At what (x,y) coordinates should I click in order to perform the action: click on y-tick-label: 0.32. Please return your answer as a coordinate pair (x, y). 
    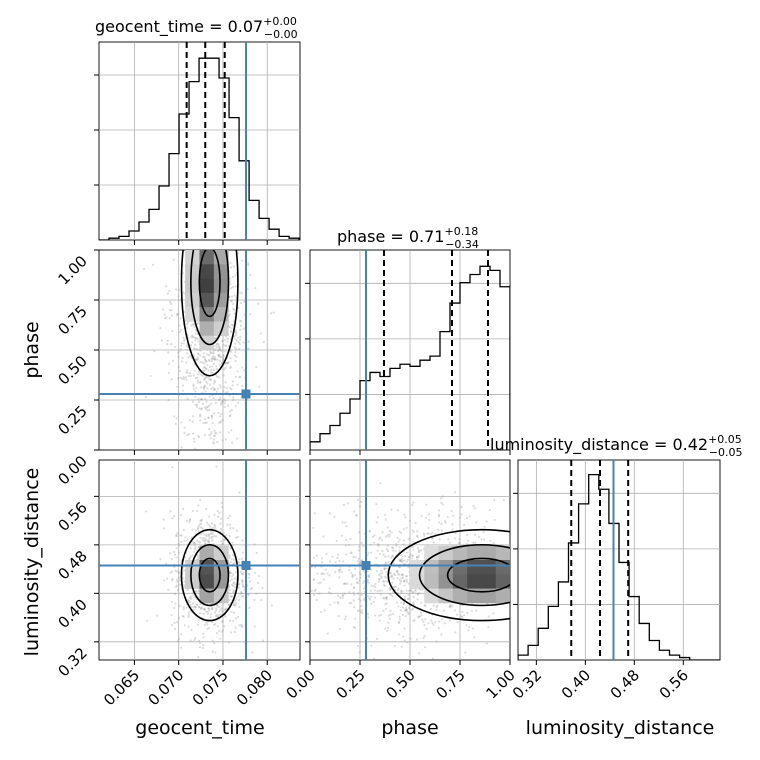
    Looking at the image, I should click on (72, 662).